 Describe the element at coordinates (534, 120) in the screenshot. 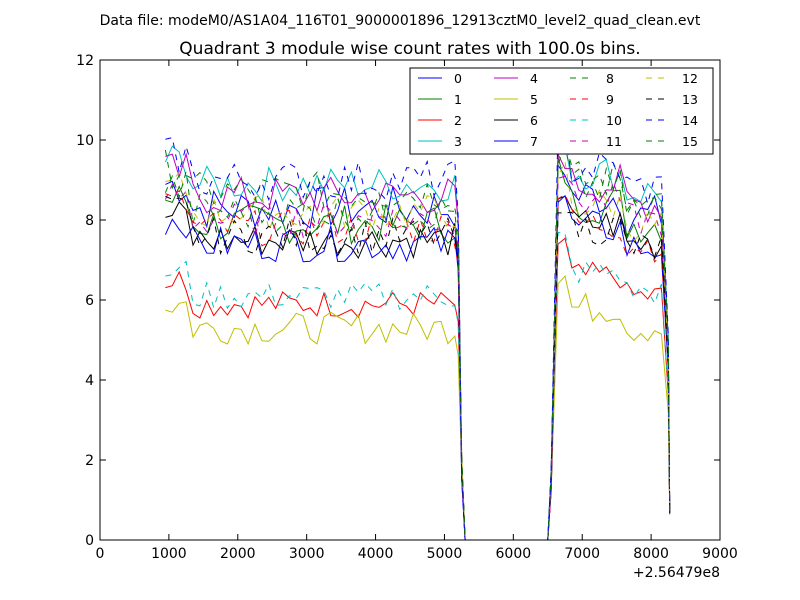

I see `legend-label-6: 6` at that location.